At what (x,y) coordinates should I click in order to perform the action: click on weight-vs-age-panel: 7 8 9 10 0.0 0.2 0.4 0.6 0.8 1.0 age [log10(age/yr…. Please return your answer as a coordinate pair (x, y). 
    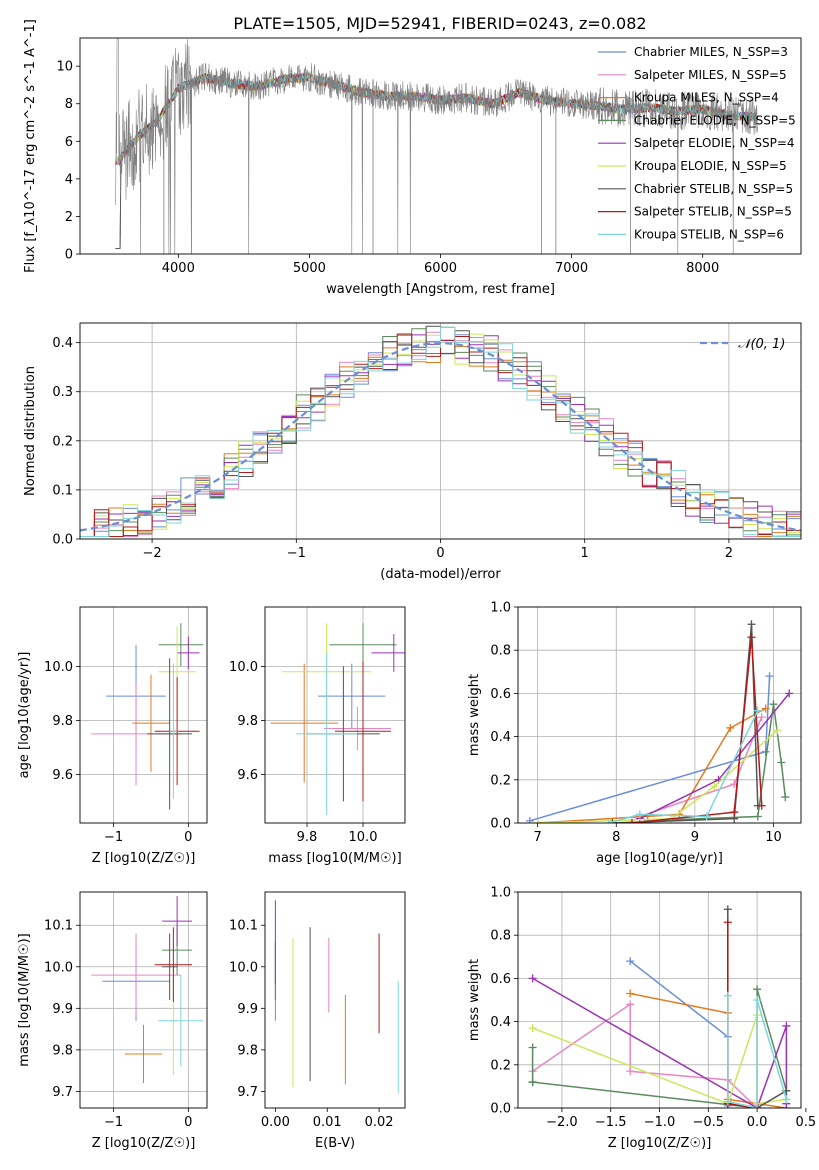
    Looking at the image, I should click on (634, 733).